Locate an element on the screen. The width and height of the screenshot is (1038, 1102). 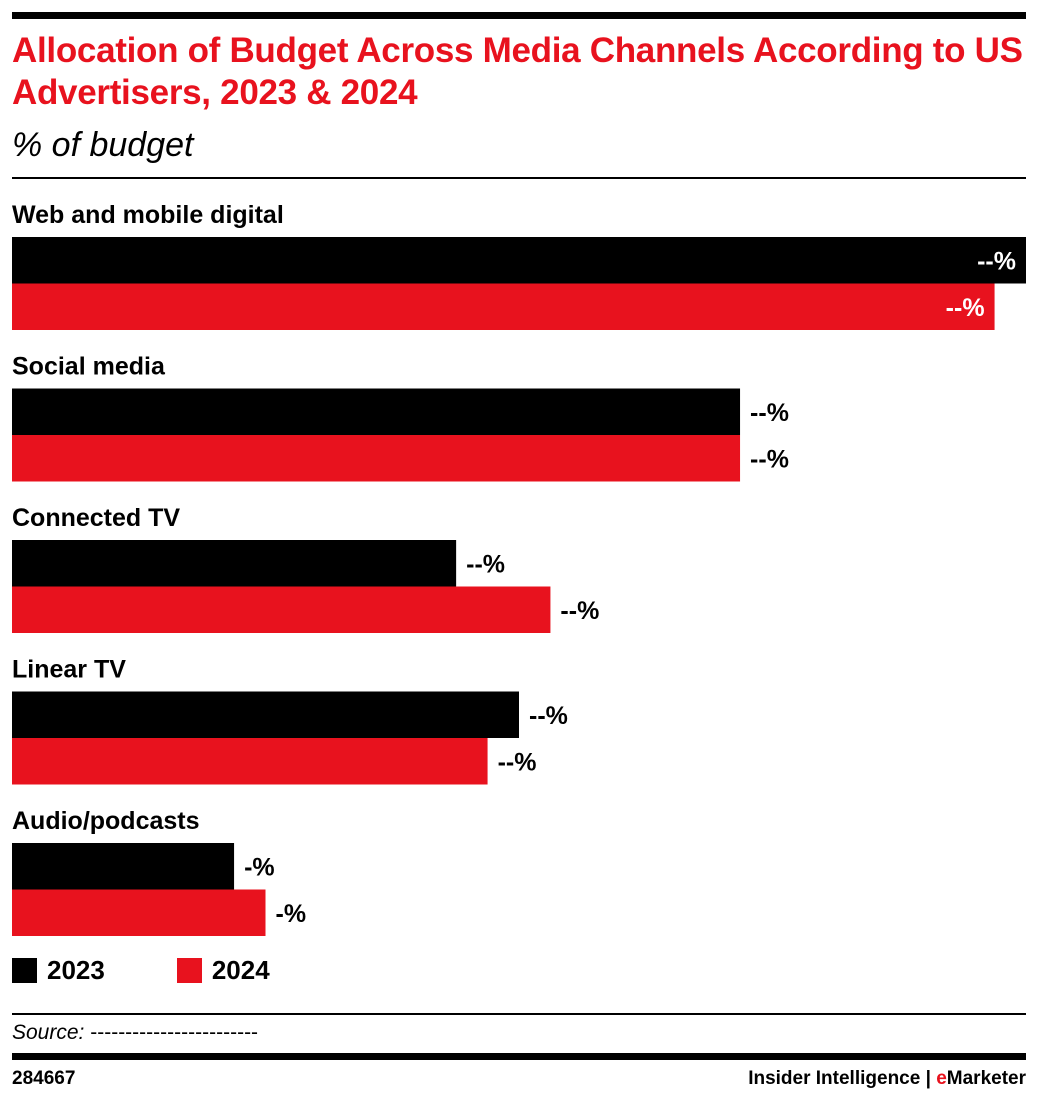
value-label-web-and-mobile-digital-2024: --% is located at coordinates (965, 308).